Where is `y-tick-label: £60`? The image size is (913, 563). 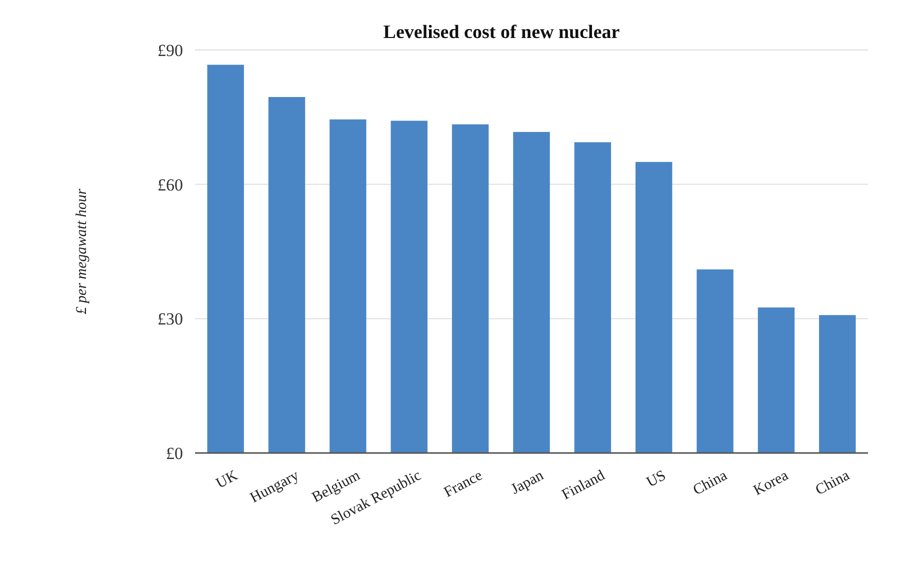
y-tick-label: £60 is located at coordinates (170, 184).